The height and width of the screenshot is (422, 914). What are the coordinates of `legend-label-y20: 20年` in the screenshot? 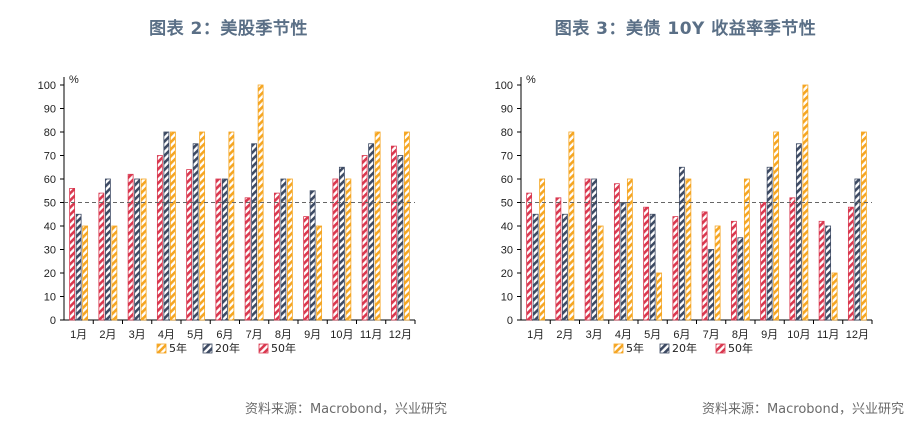 It's located at (227, 348).